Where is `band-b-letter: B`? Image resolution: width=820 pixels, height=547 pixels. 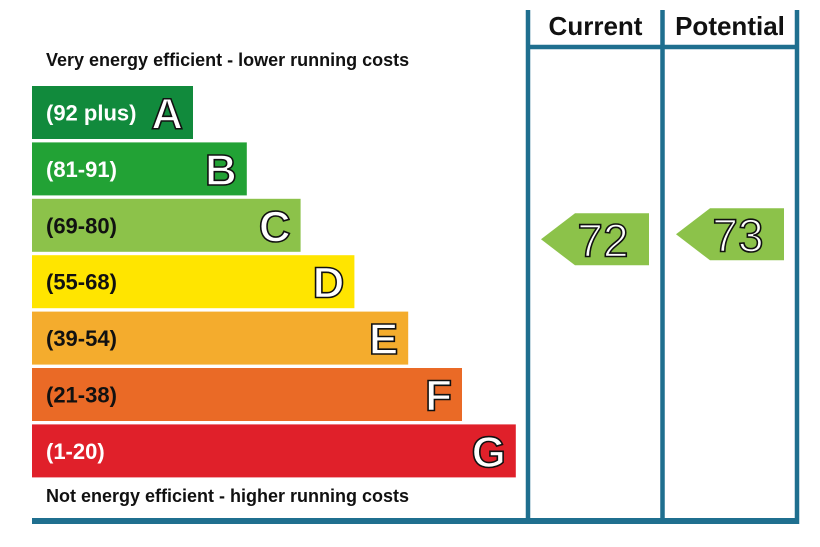
band-b-letter: B is located at coordinates (221, 170).